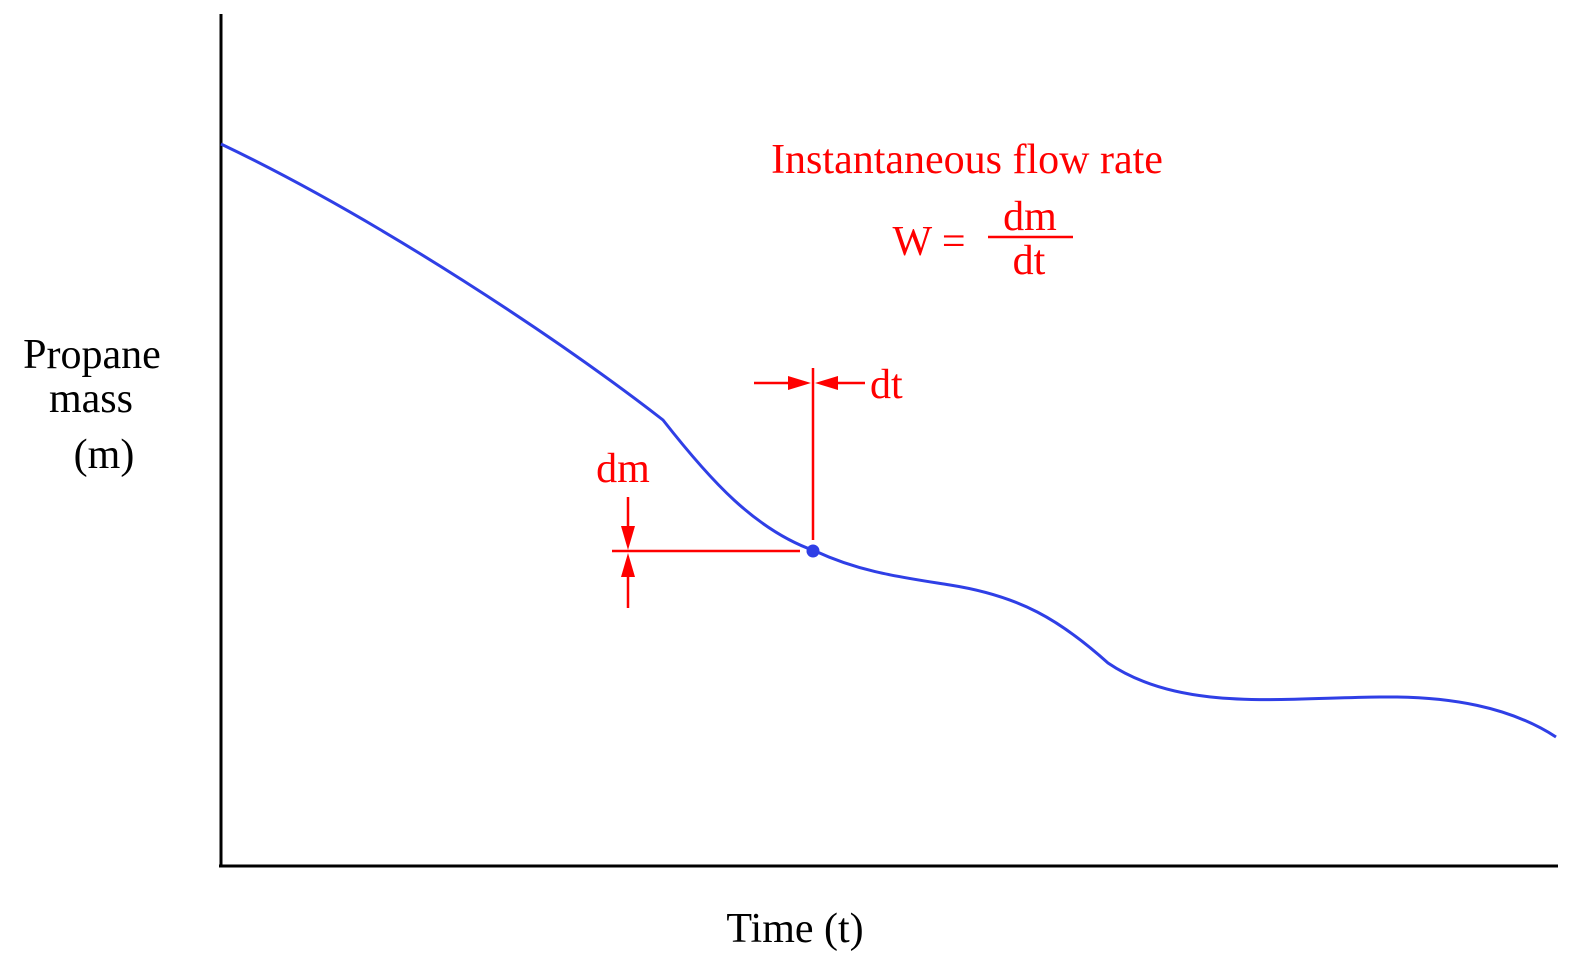 This screenshot has height=975, width=1588. What do you see at coordinates (886, 385) in the screenshot?
I see `dt-label: dt` at bounding box center [886, 385].